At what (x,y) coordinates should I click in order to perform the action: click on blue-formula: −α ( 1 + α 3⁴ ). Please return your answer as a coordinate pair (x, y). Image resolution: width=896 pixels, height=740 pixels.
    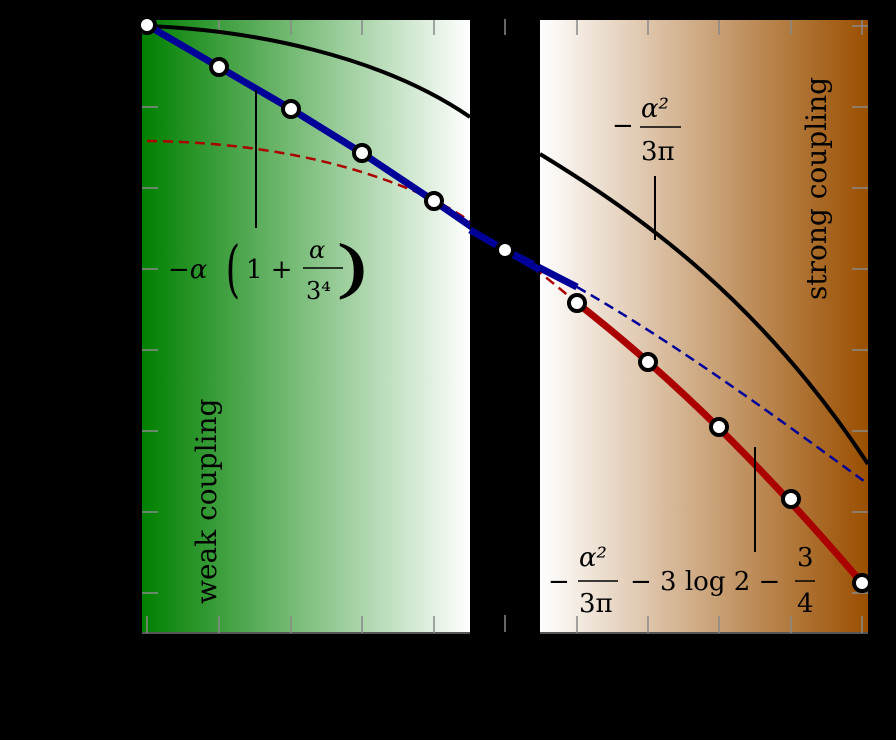
    Looking at the image, I should click on (269, 268).